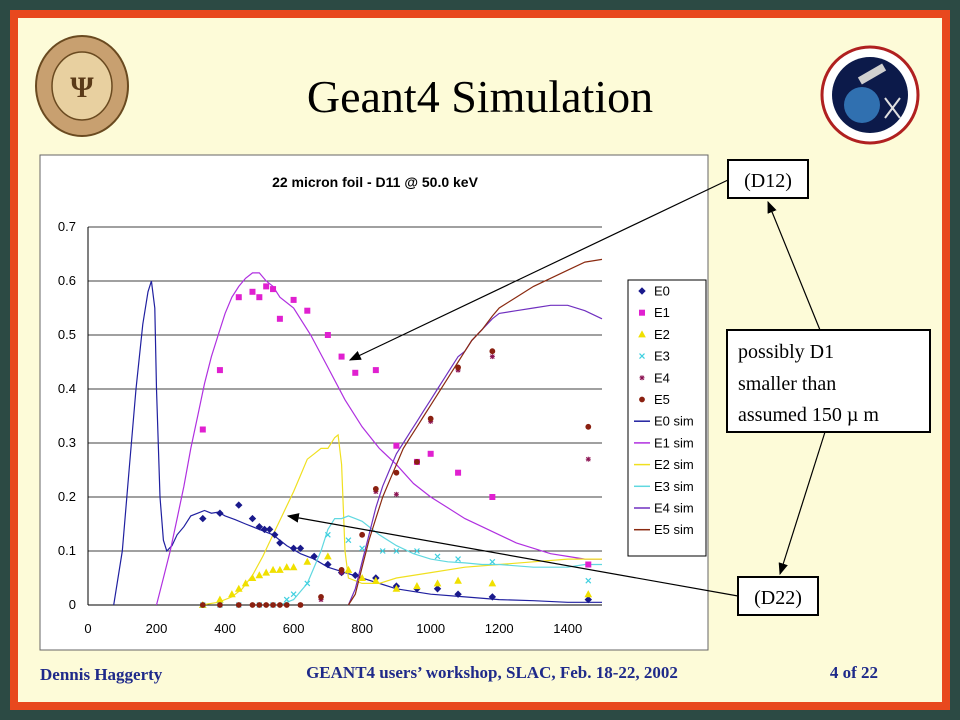 This screenshot has height=720, width=960. I want to click on legend-label-e3: E3, so click(662, 356).